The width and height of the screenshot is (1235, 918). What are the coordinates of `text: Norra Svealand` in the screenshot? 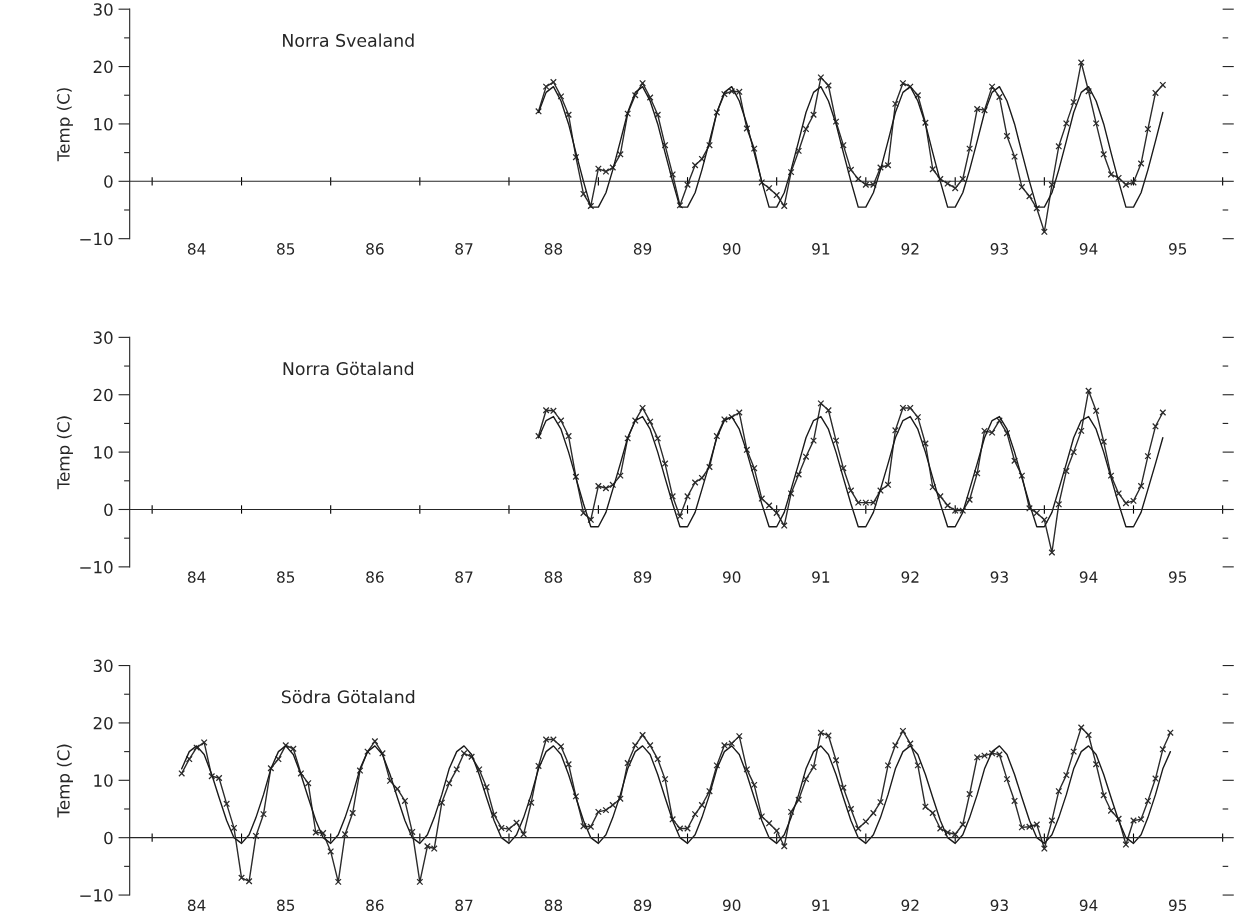 It's located at (348, 40).